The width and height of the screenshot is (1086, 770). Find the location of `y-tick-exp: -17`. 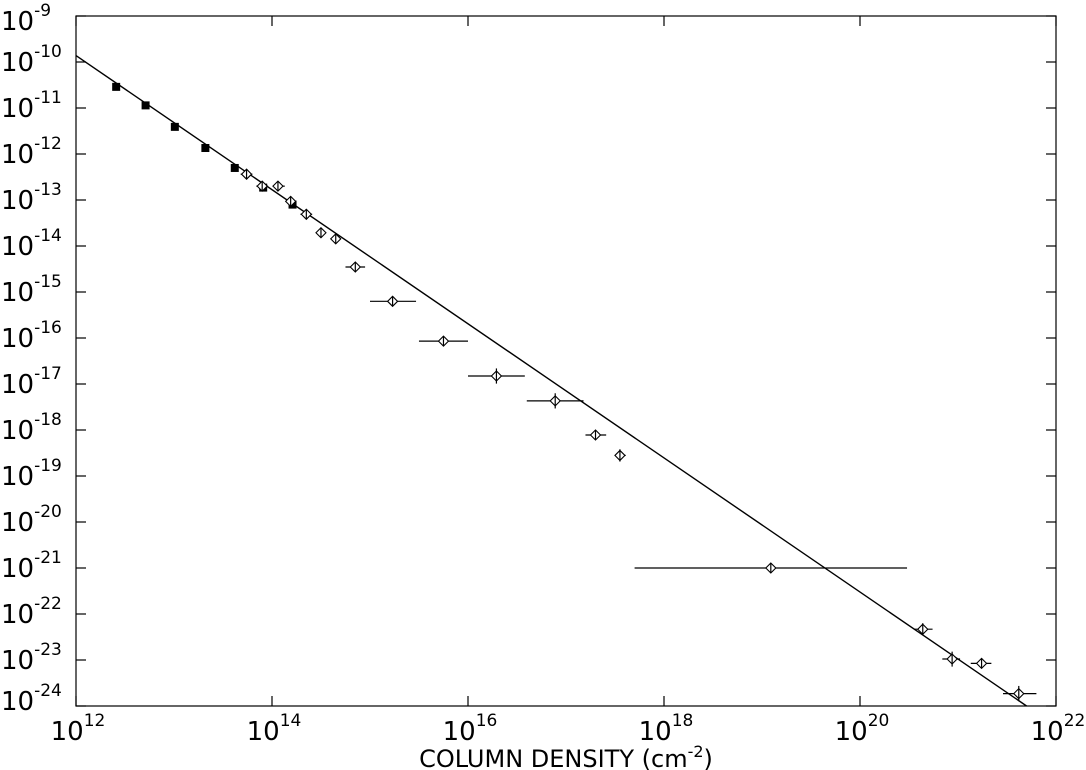

y-tick-exp: -17 is located at coordinates (48, 374).